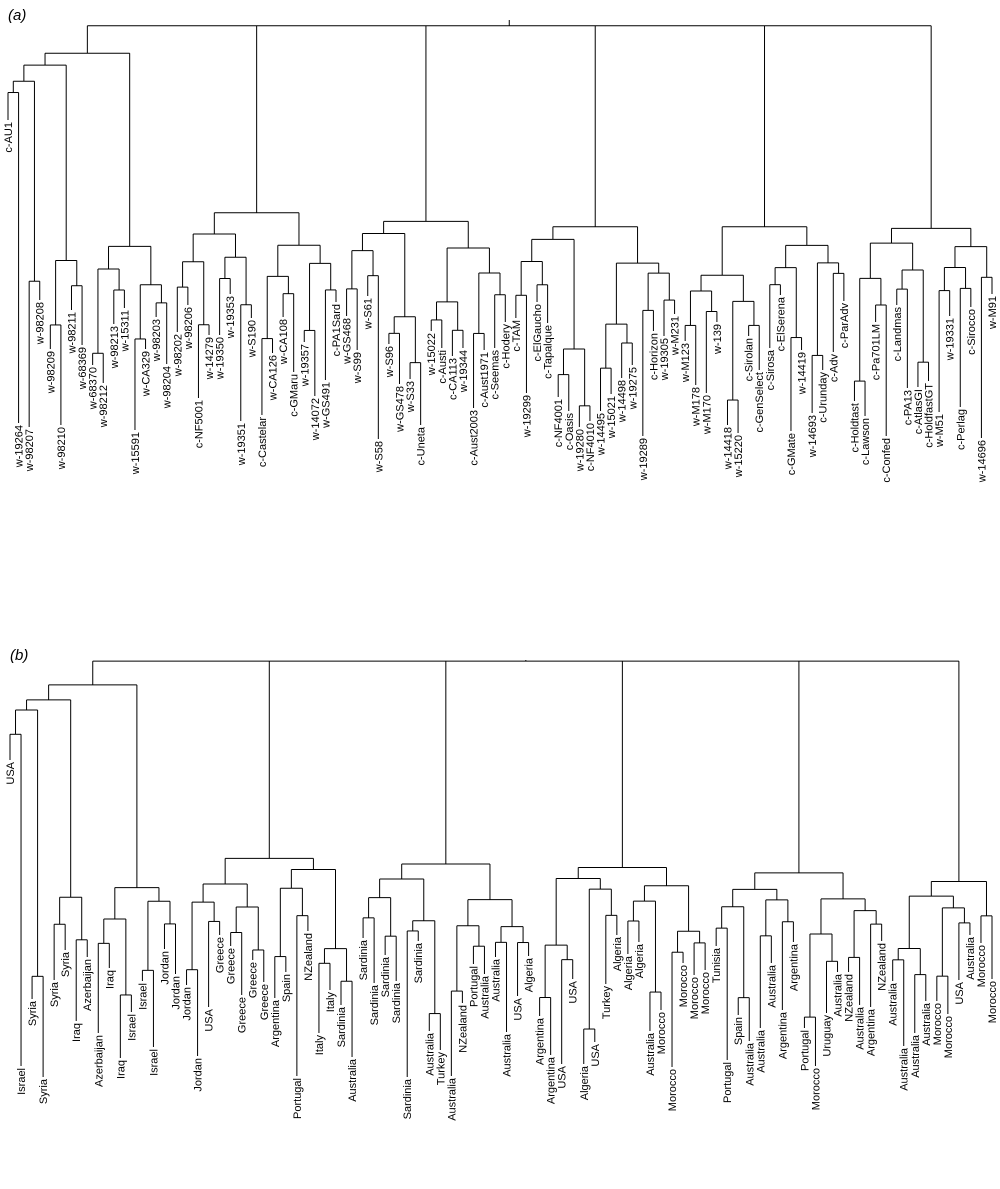 This screenshot has height=1189, width=1000. I want to click on leaf-label: w-CA126, so click(274, 378).